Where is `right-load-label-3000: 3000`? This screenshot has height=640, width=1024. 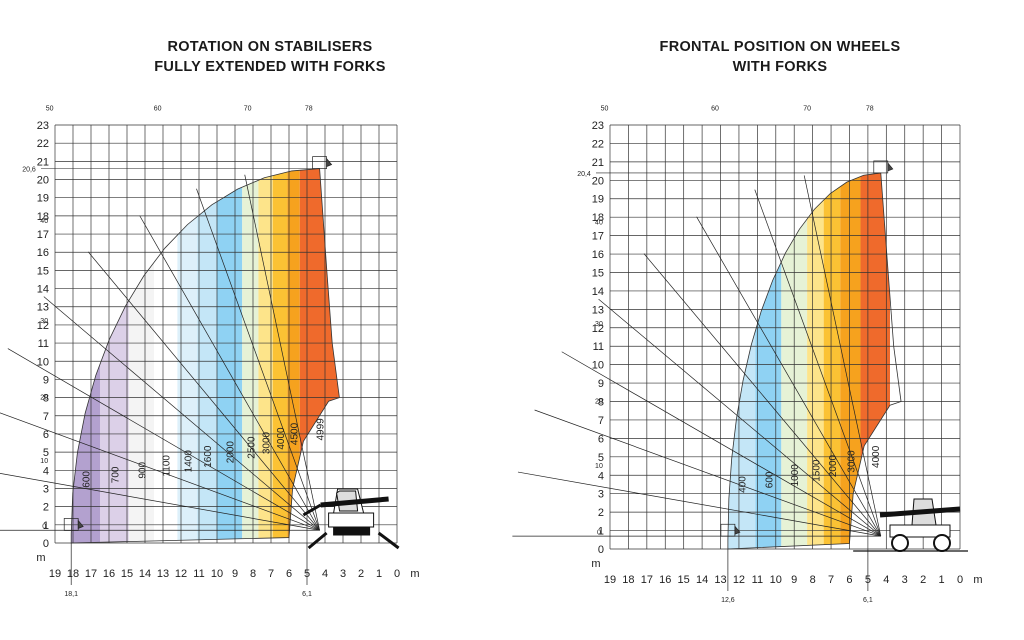 right-load-label-3000: 3000 is located at coordinates (851, 461).